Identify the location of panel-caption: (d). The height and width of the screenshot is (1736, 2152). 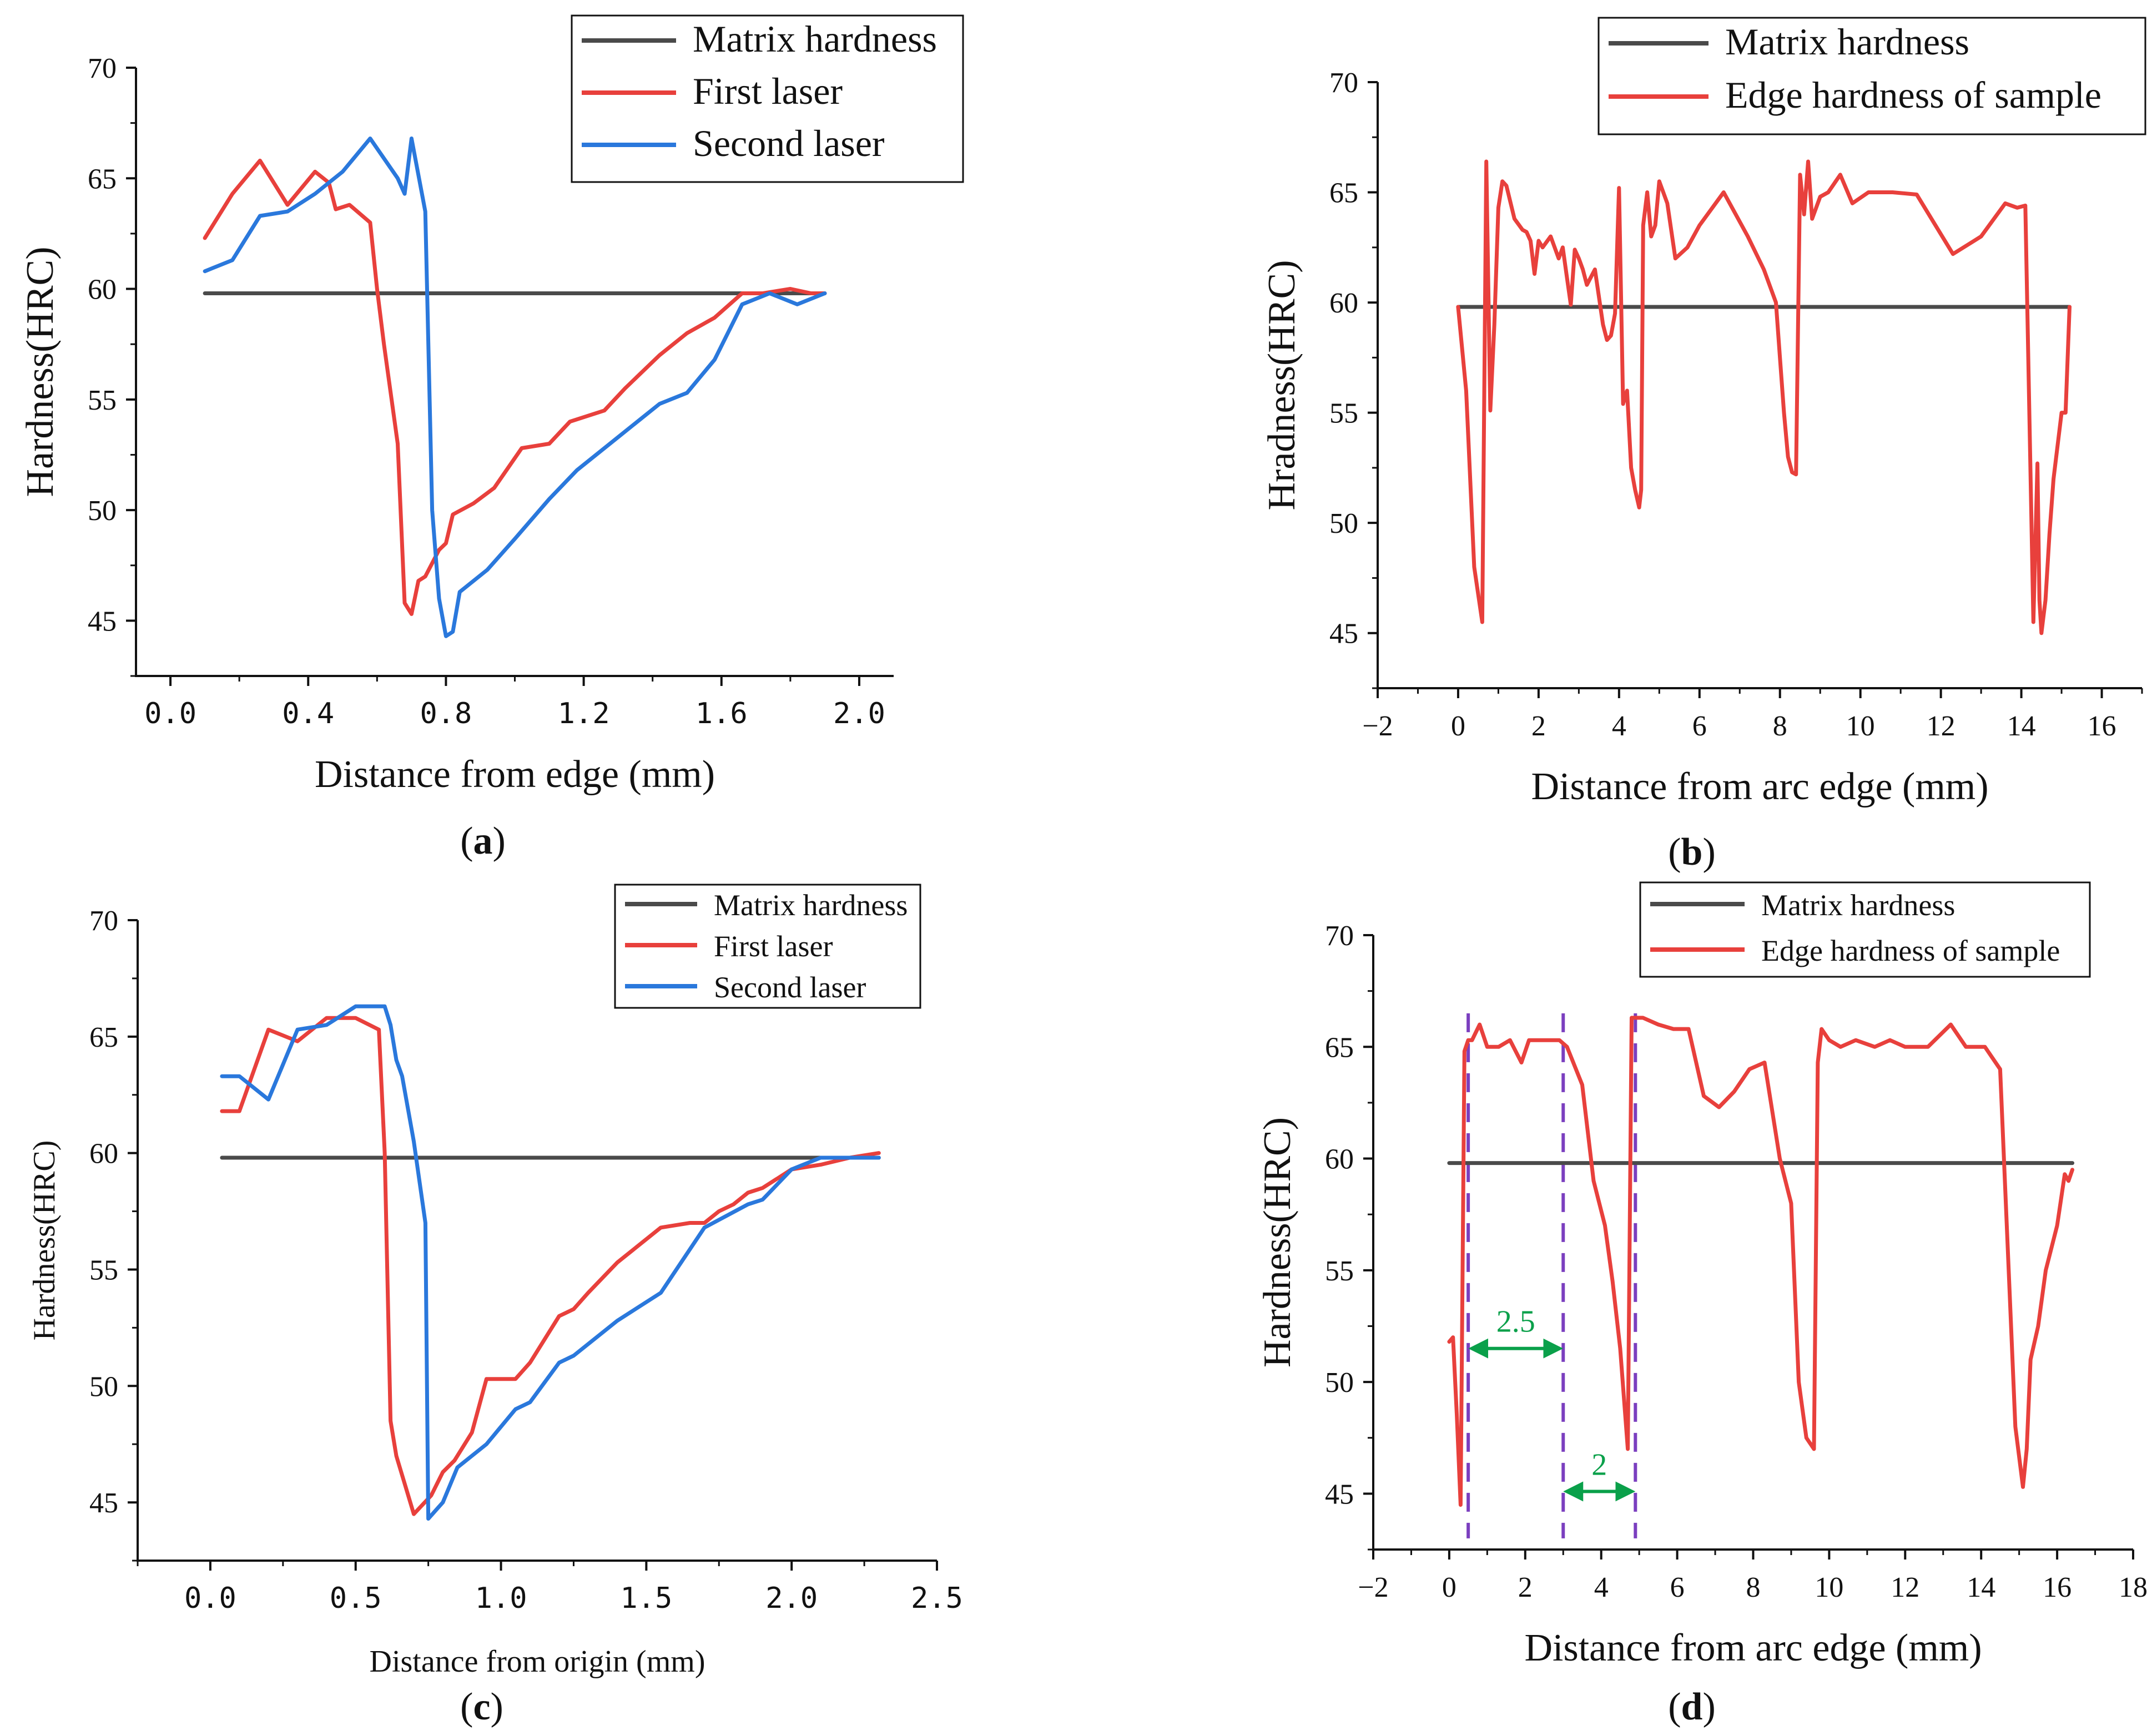
(1692, 1706).